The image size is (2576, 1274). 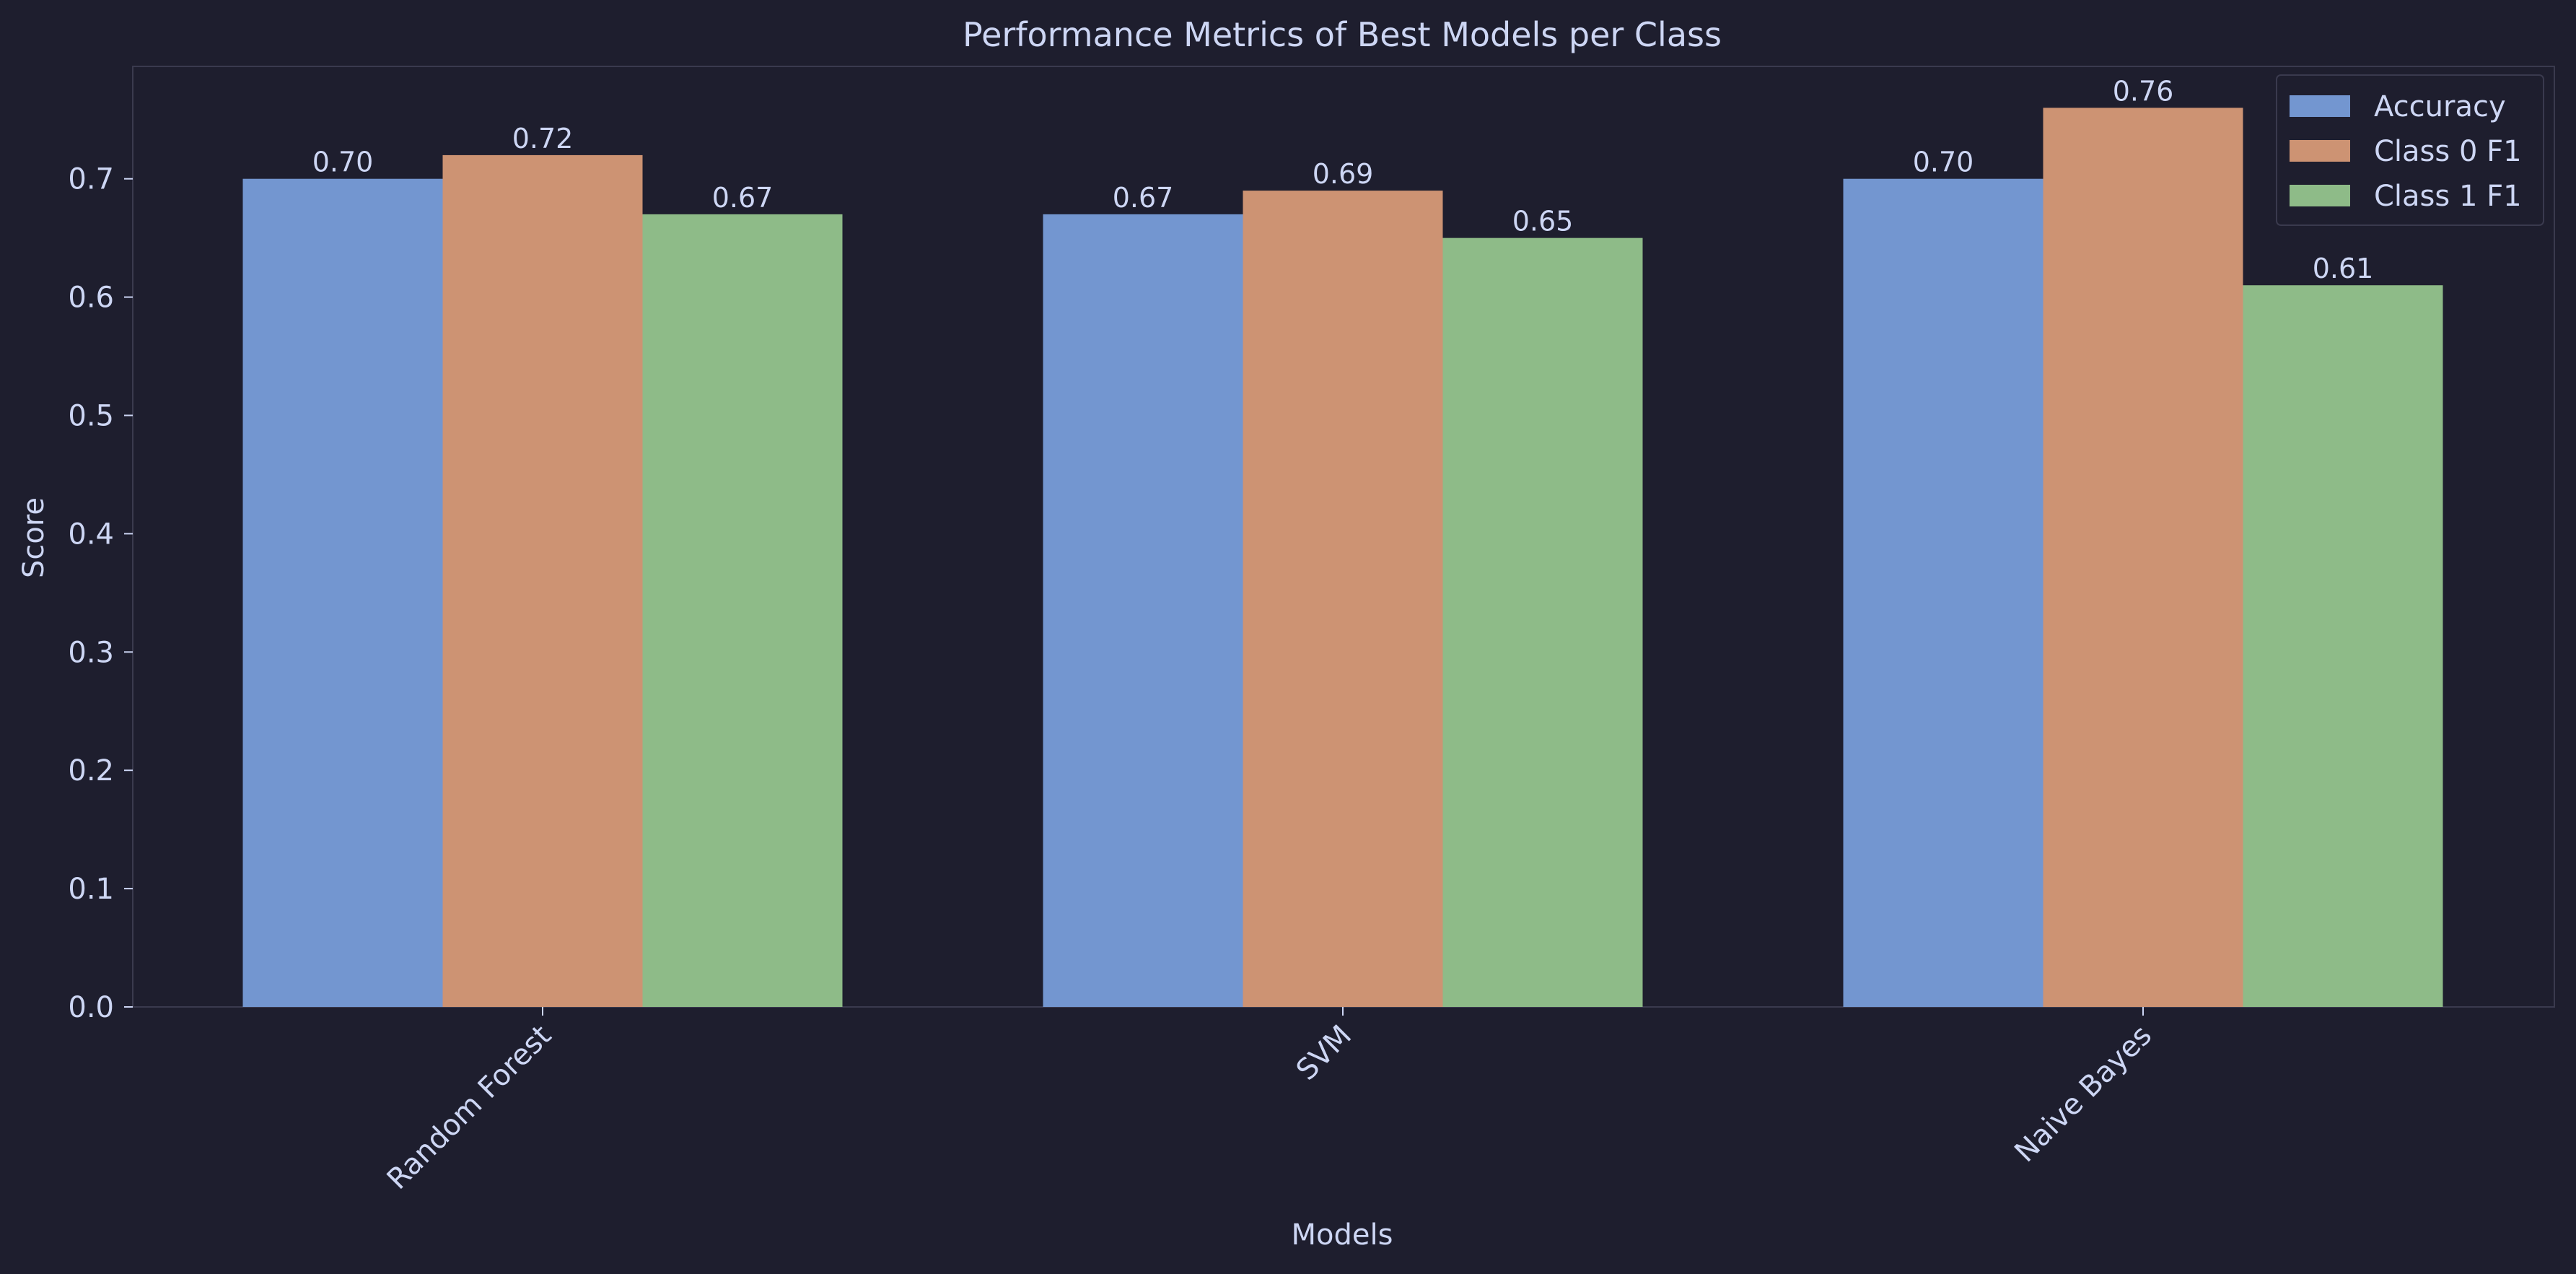 I want to click on legend-label: Class 1 F1, so click(x=2448, y=197).